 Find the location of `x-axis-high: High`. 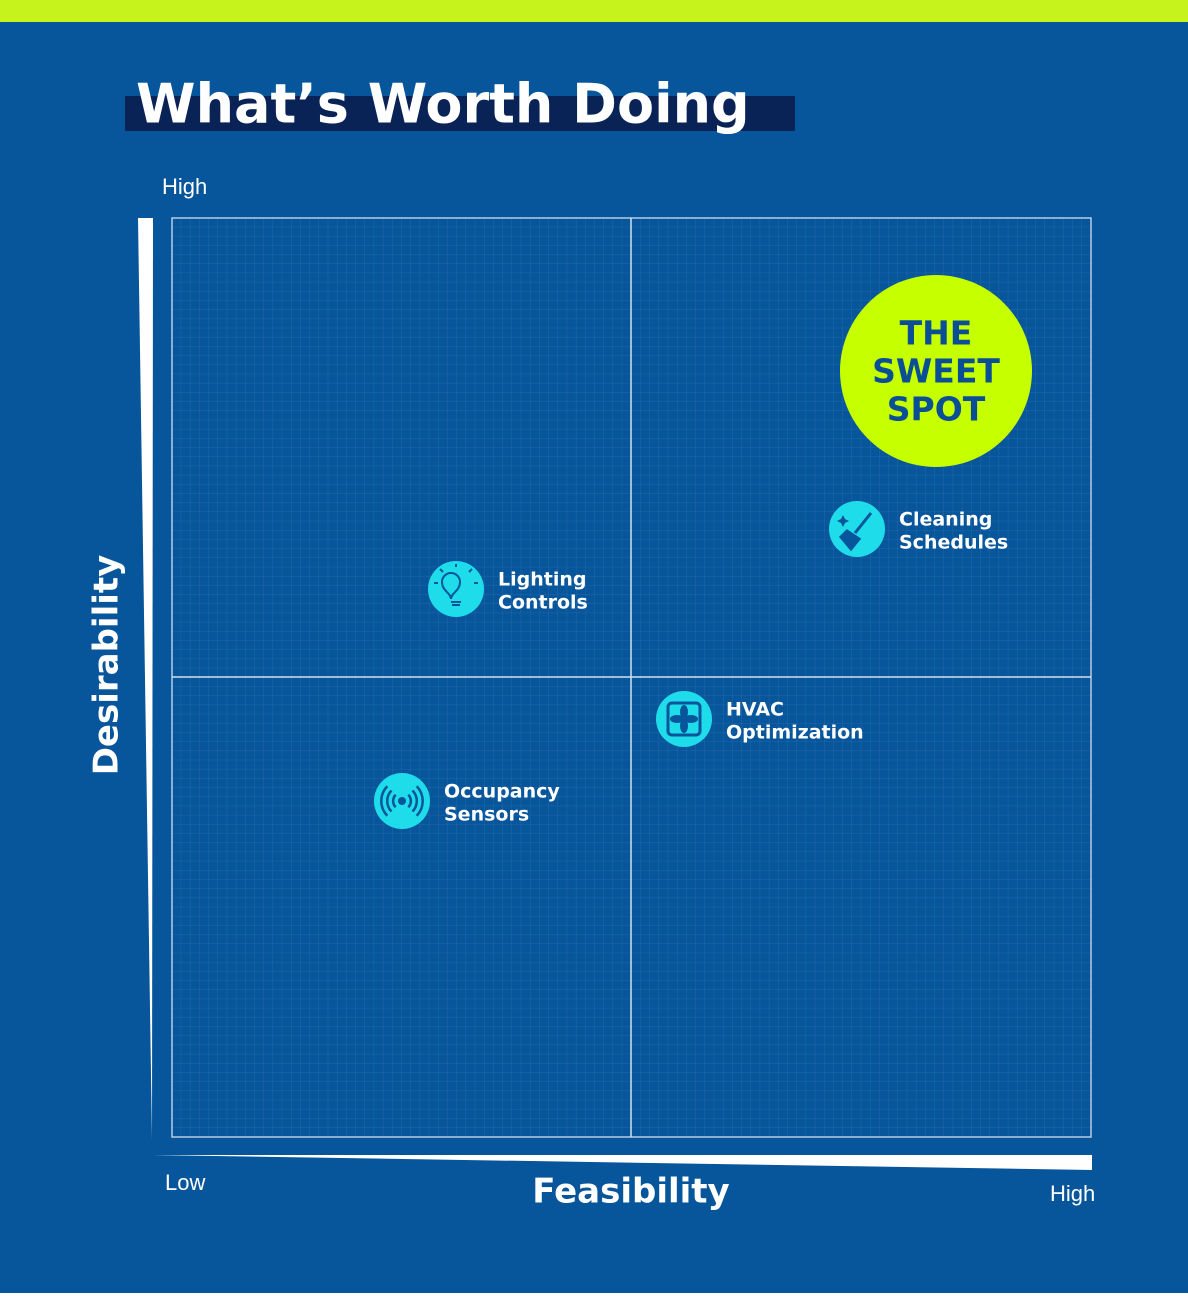

x-axis-high: High is located at coordinates (1072, 1193).